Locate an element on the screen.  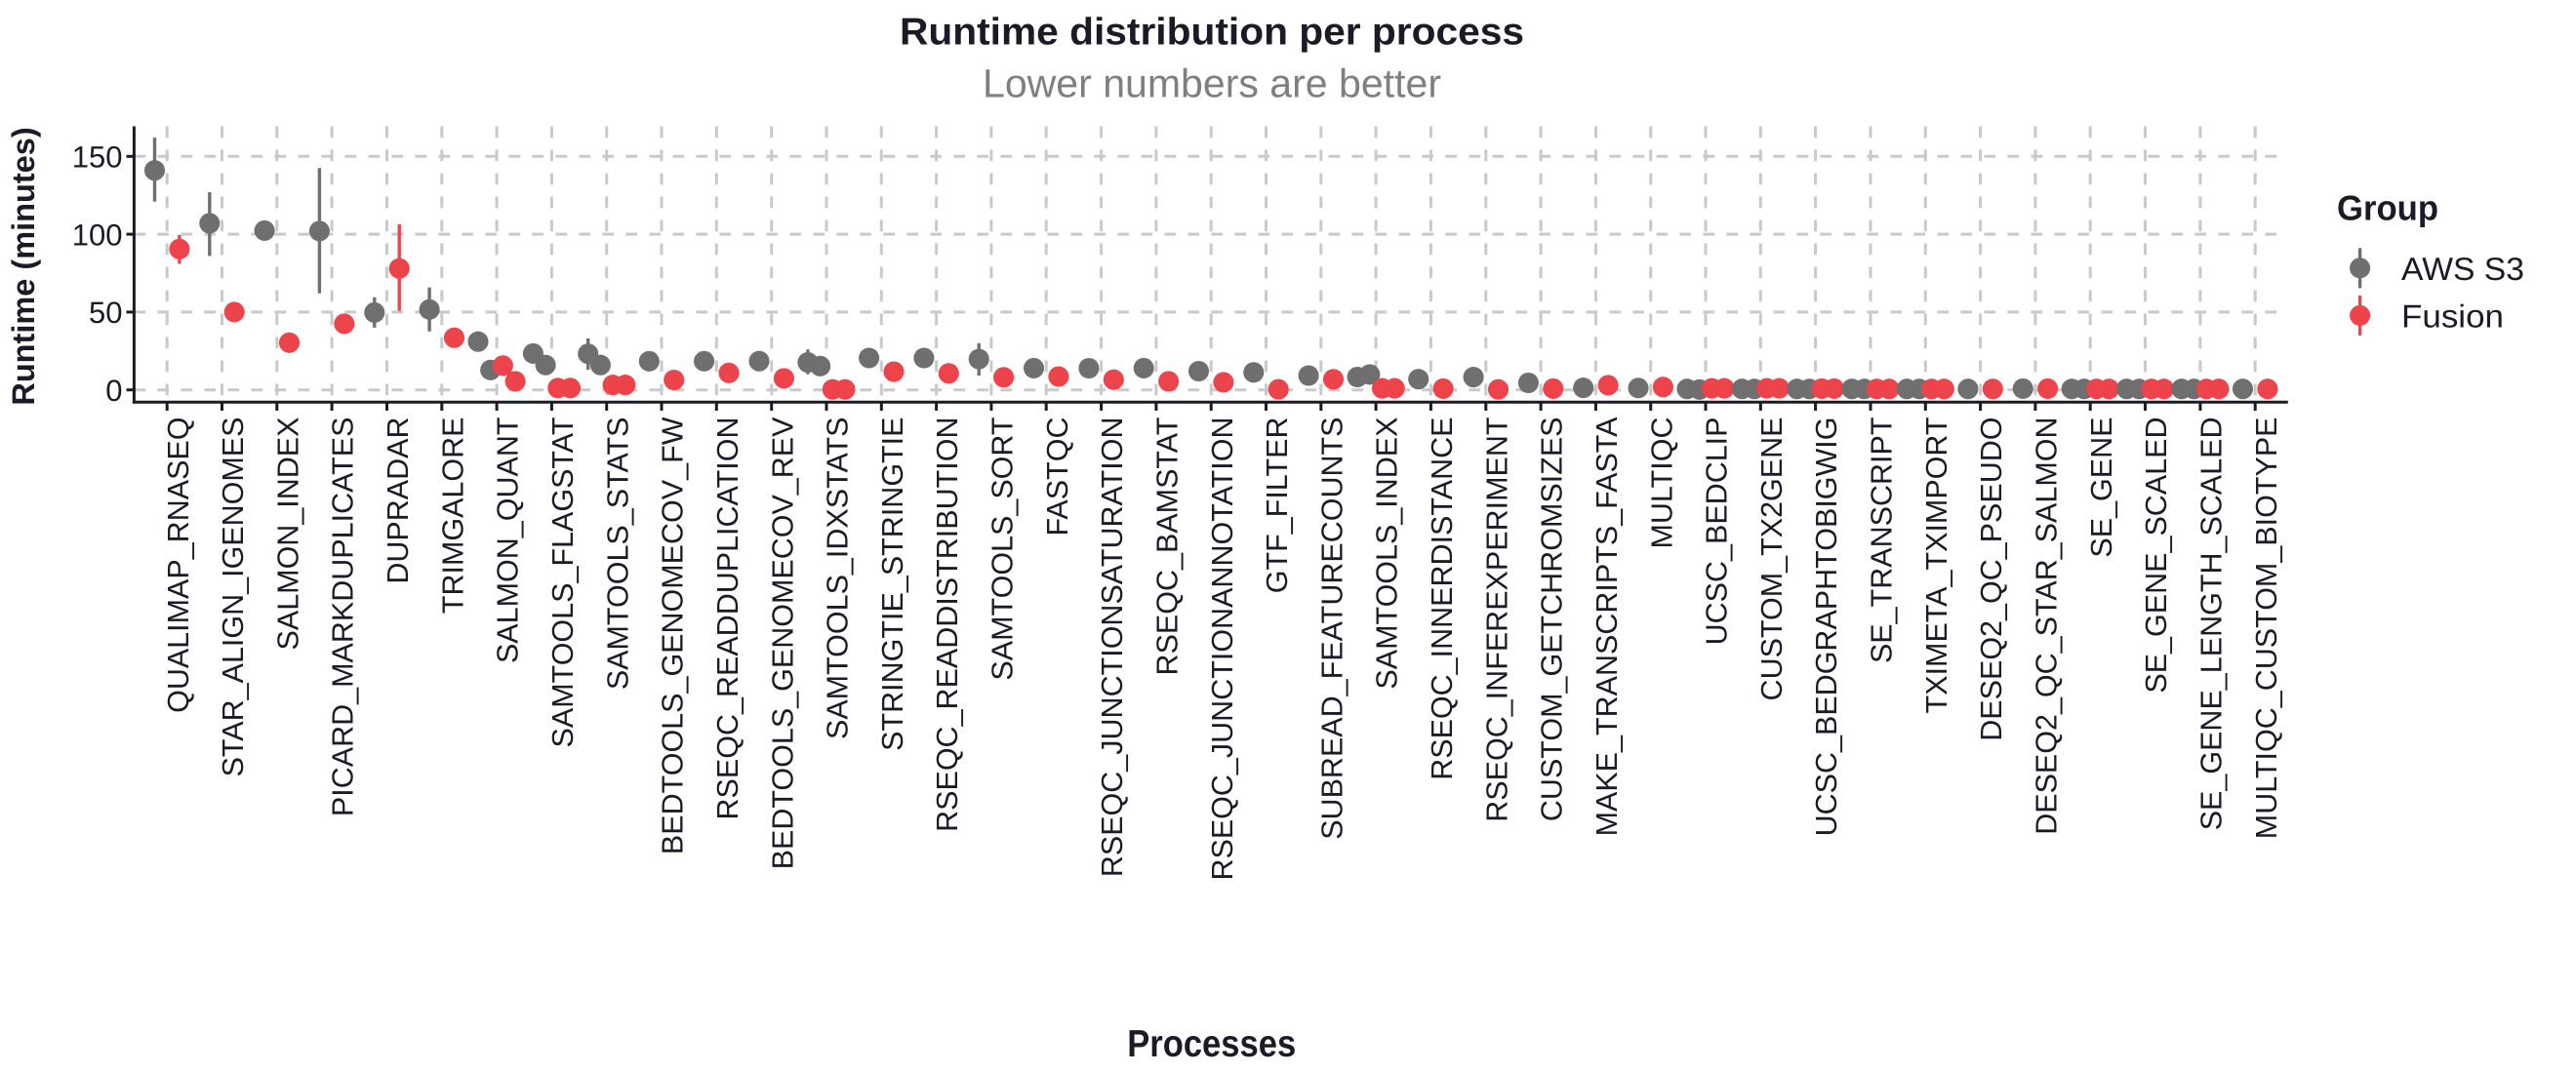
svg-text: RSEQC_INFEREXPERIMENT is located at coordinates (1496, 619).